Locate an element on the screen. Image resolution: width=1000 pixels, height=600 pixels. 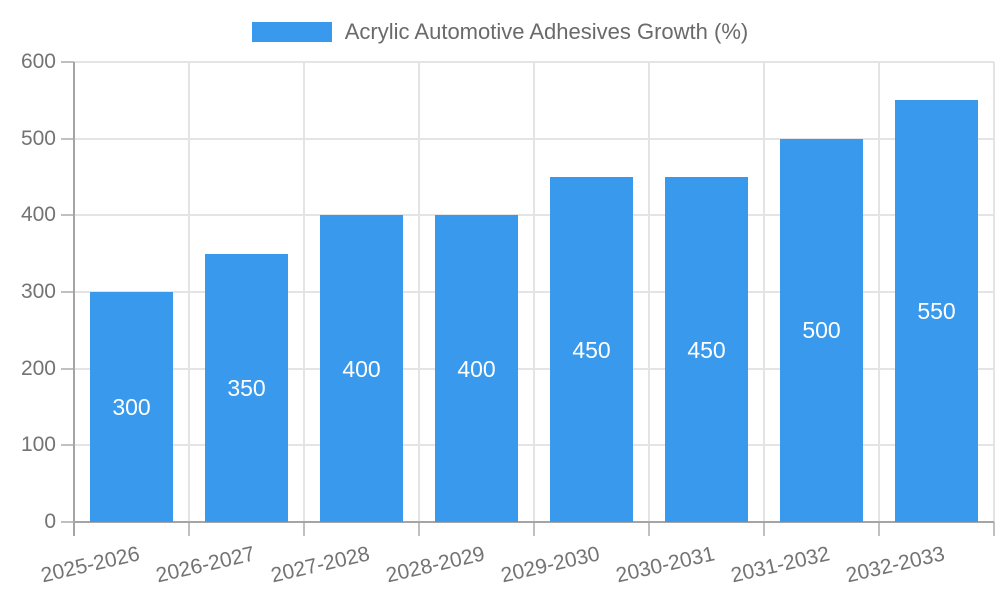
legend-swatch is located at coordinates (291, 32).